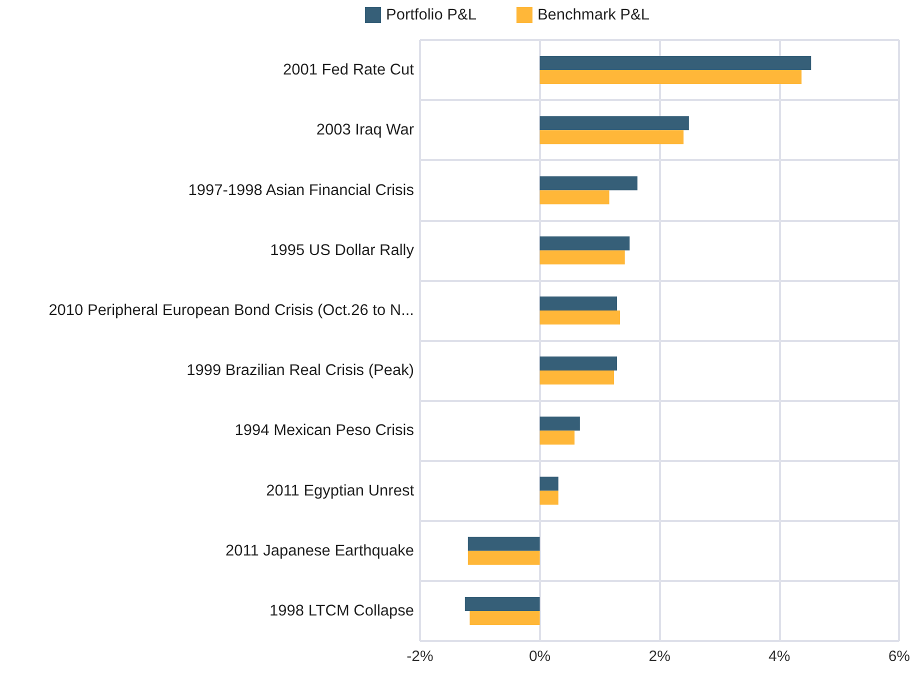 The image size is (913, 681). Describe the element at coordinates (349, 70) in the screenshot. I see `y-tick-label: 2001 Fed Rate Cut` at that location.